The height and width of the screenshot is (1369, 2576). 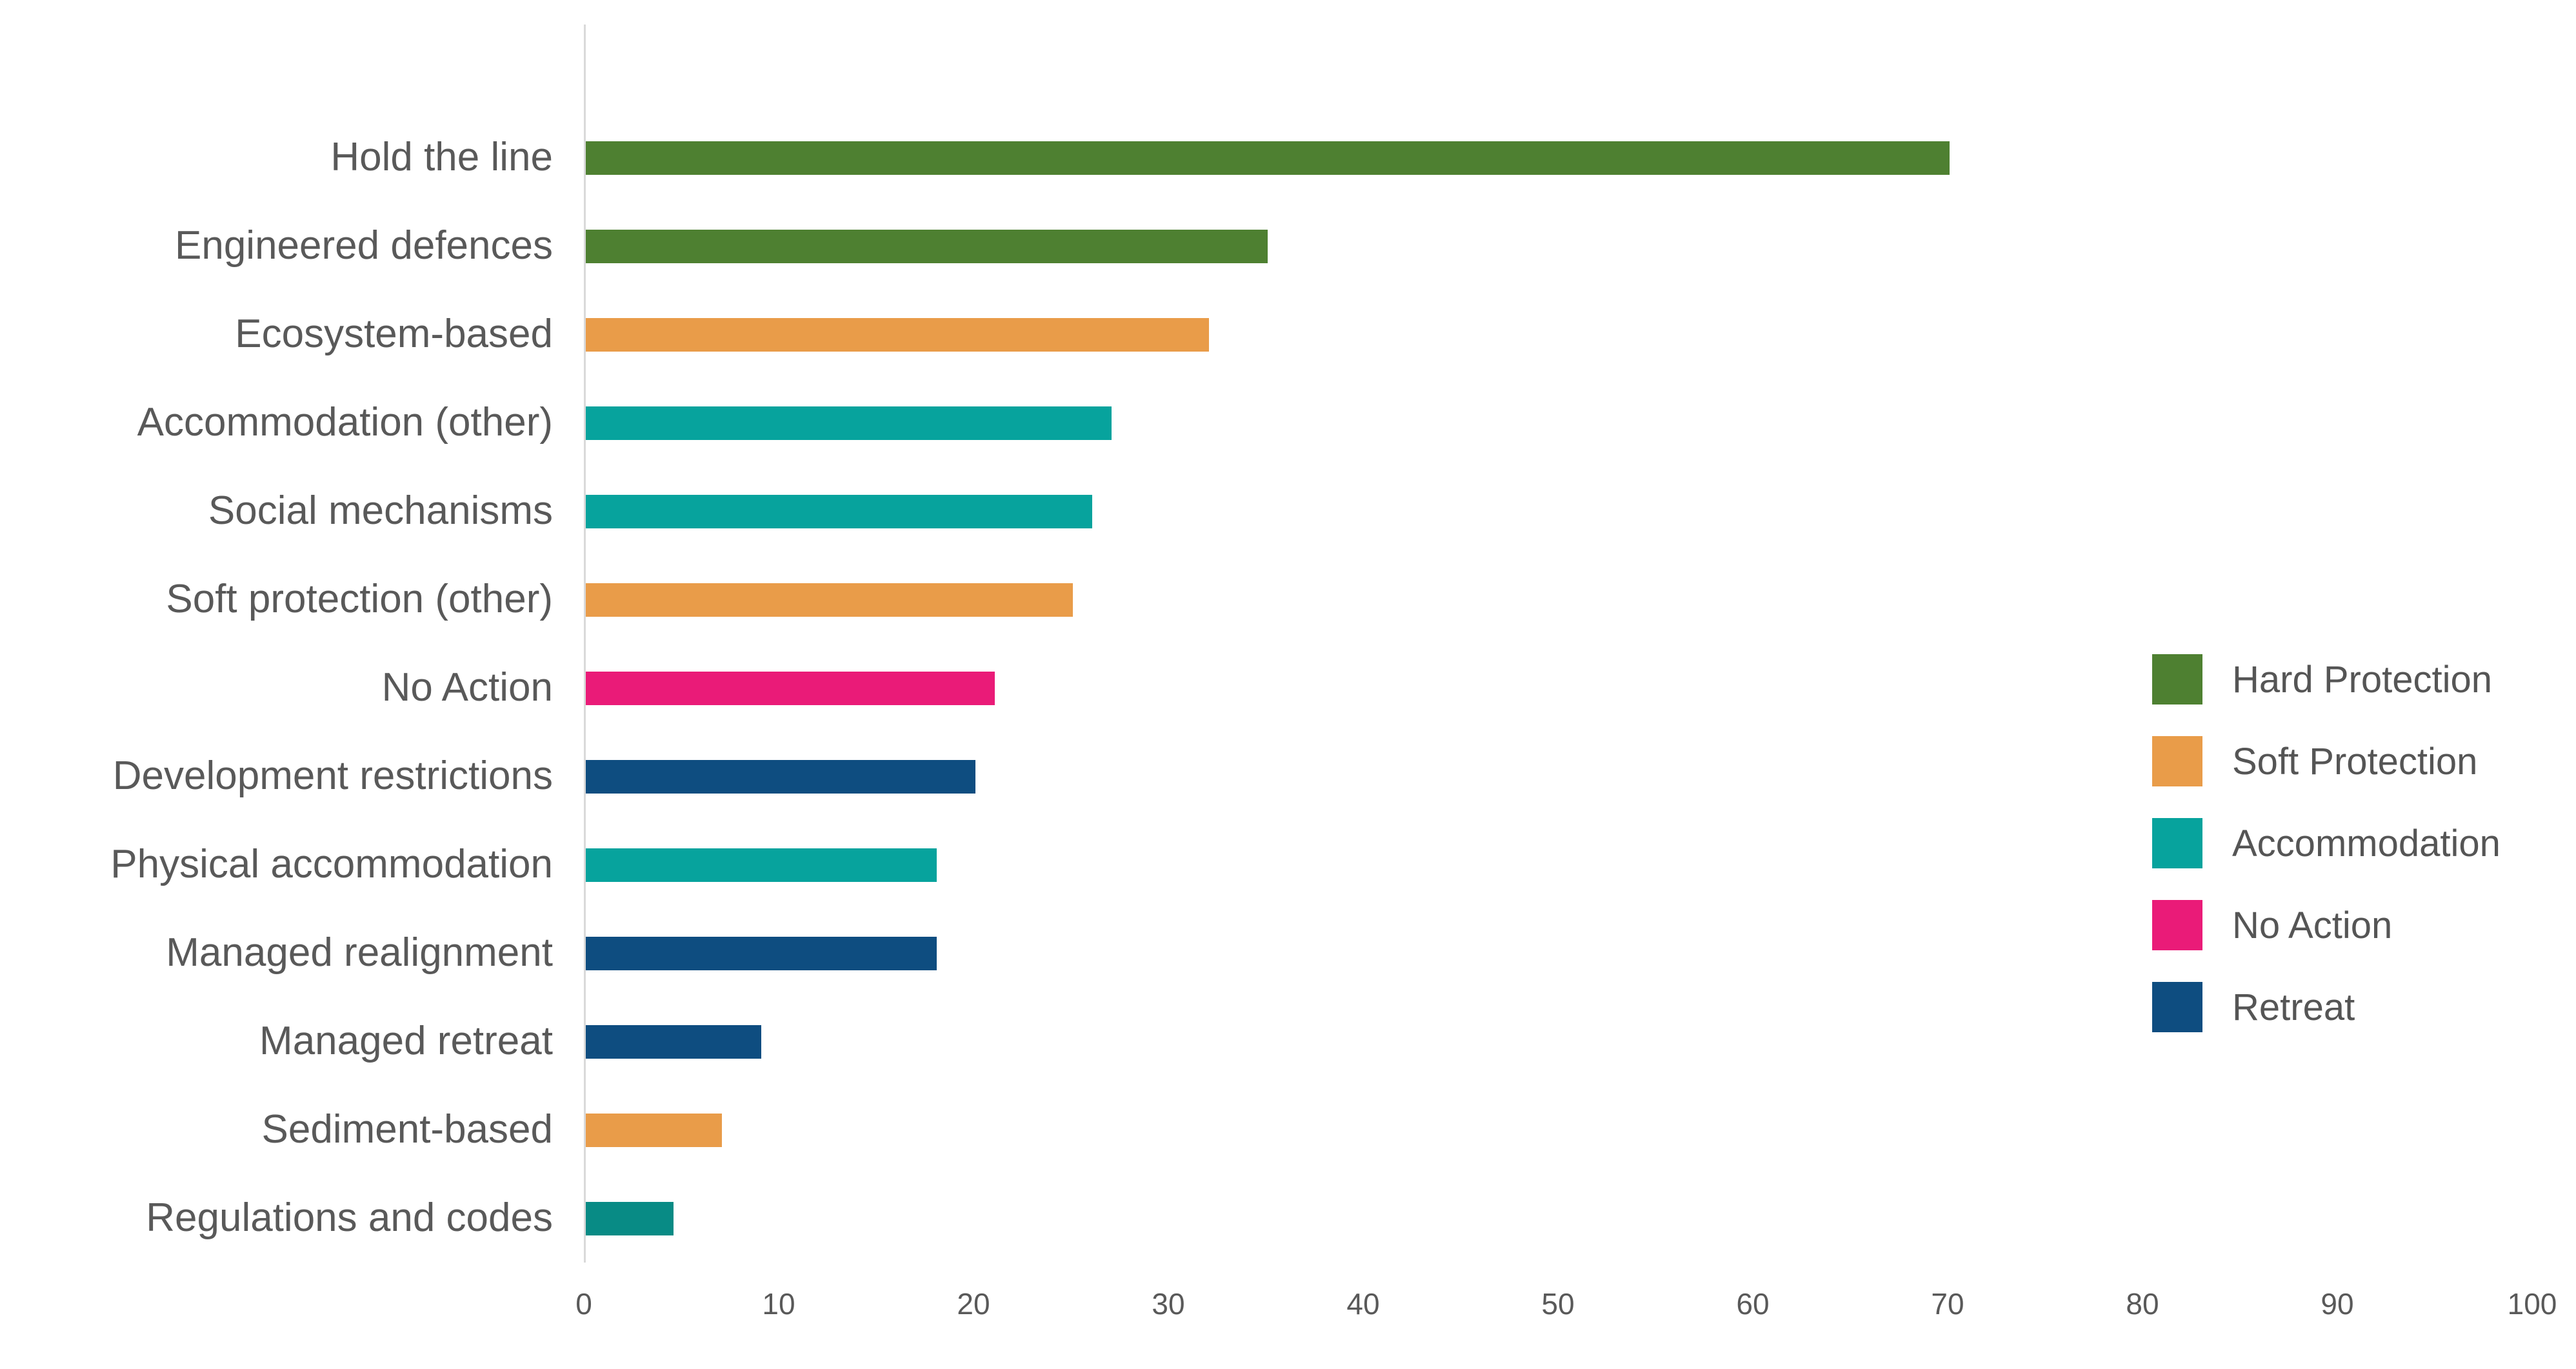 I want to click on y-axis-line, so click(x=585, y=644).